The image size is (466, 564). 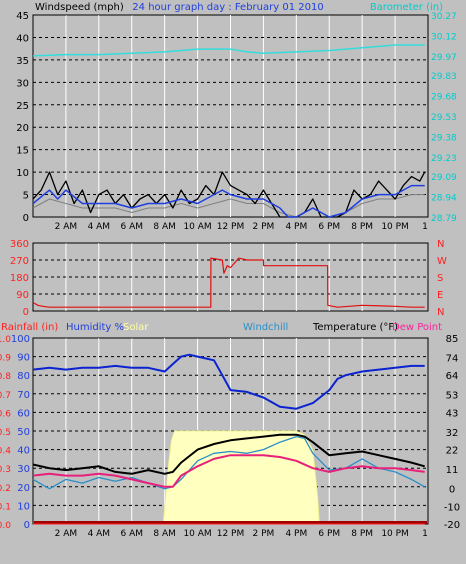 I want to click on compass-tick-label: E, so click(x=440, y=295).